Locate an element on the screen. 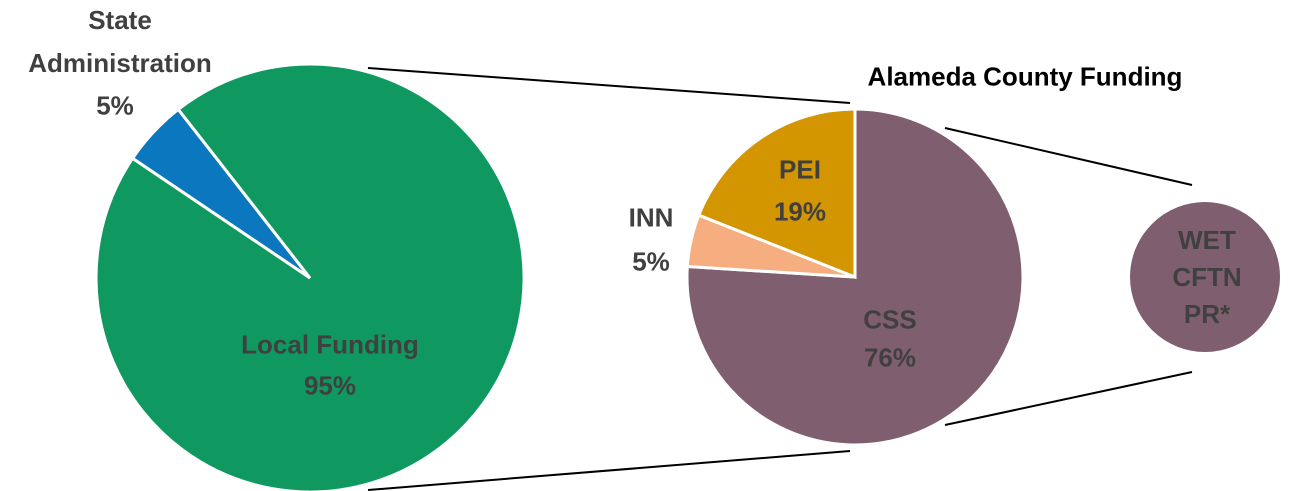  inset-label: CFTN is located at coordinates (1207, 277).